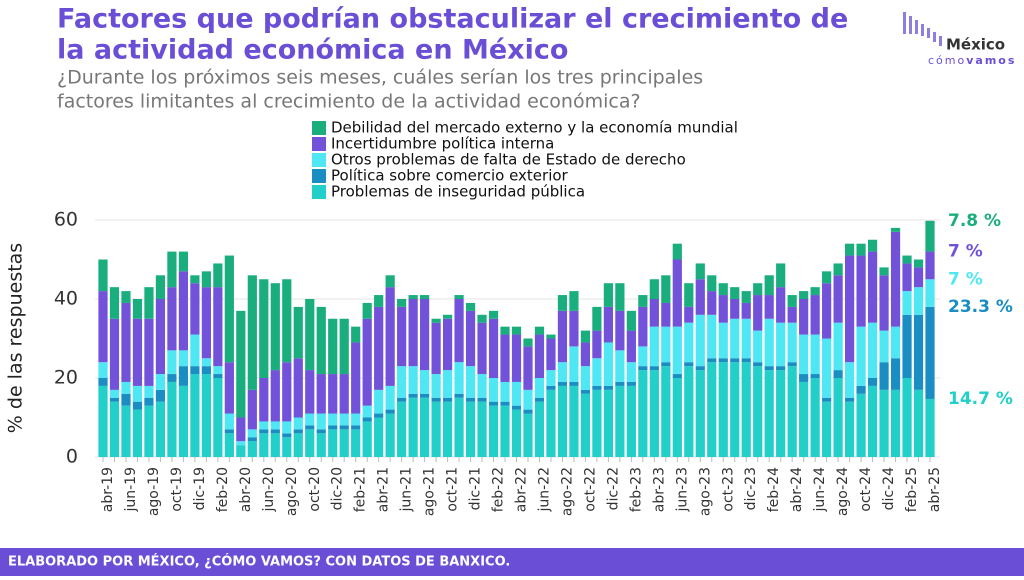 This screenshot has width=1024, height=580. I want to click on legend-label: Política sobre comercio exterior, so click(450, 176).